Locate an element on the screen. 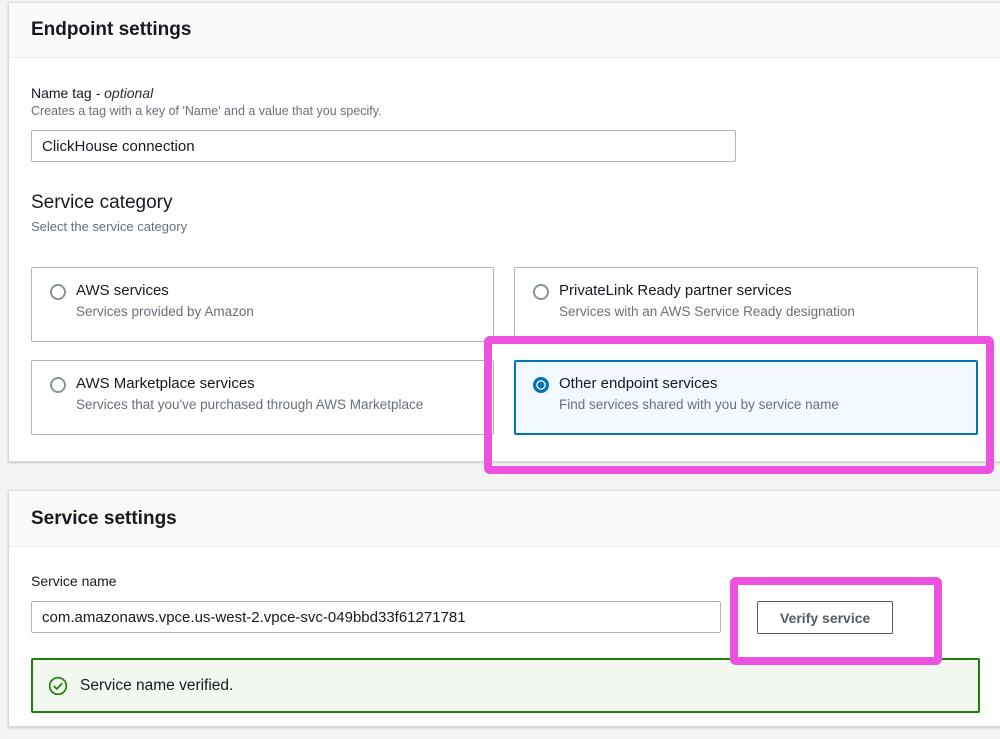  check-circle-icon is located at coordinates (58, 685).